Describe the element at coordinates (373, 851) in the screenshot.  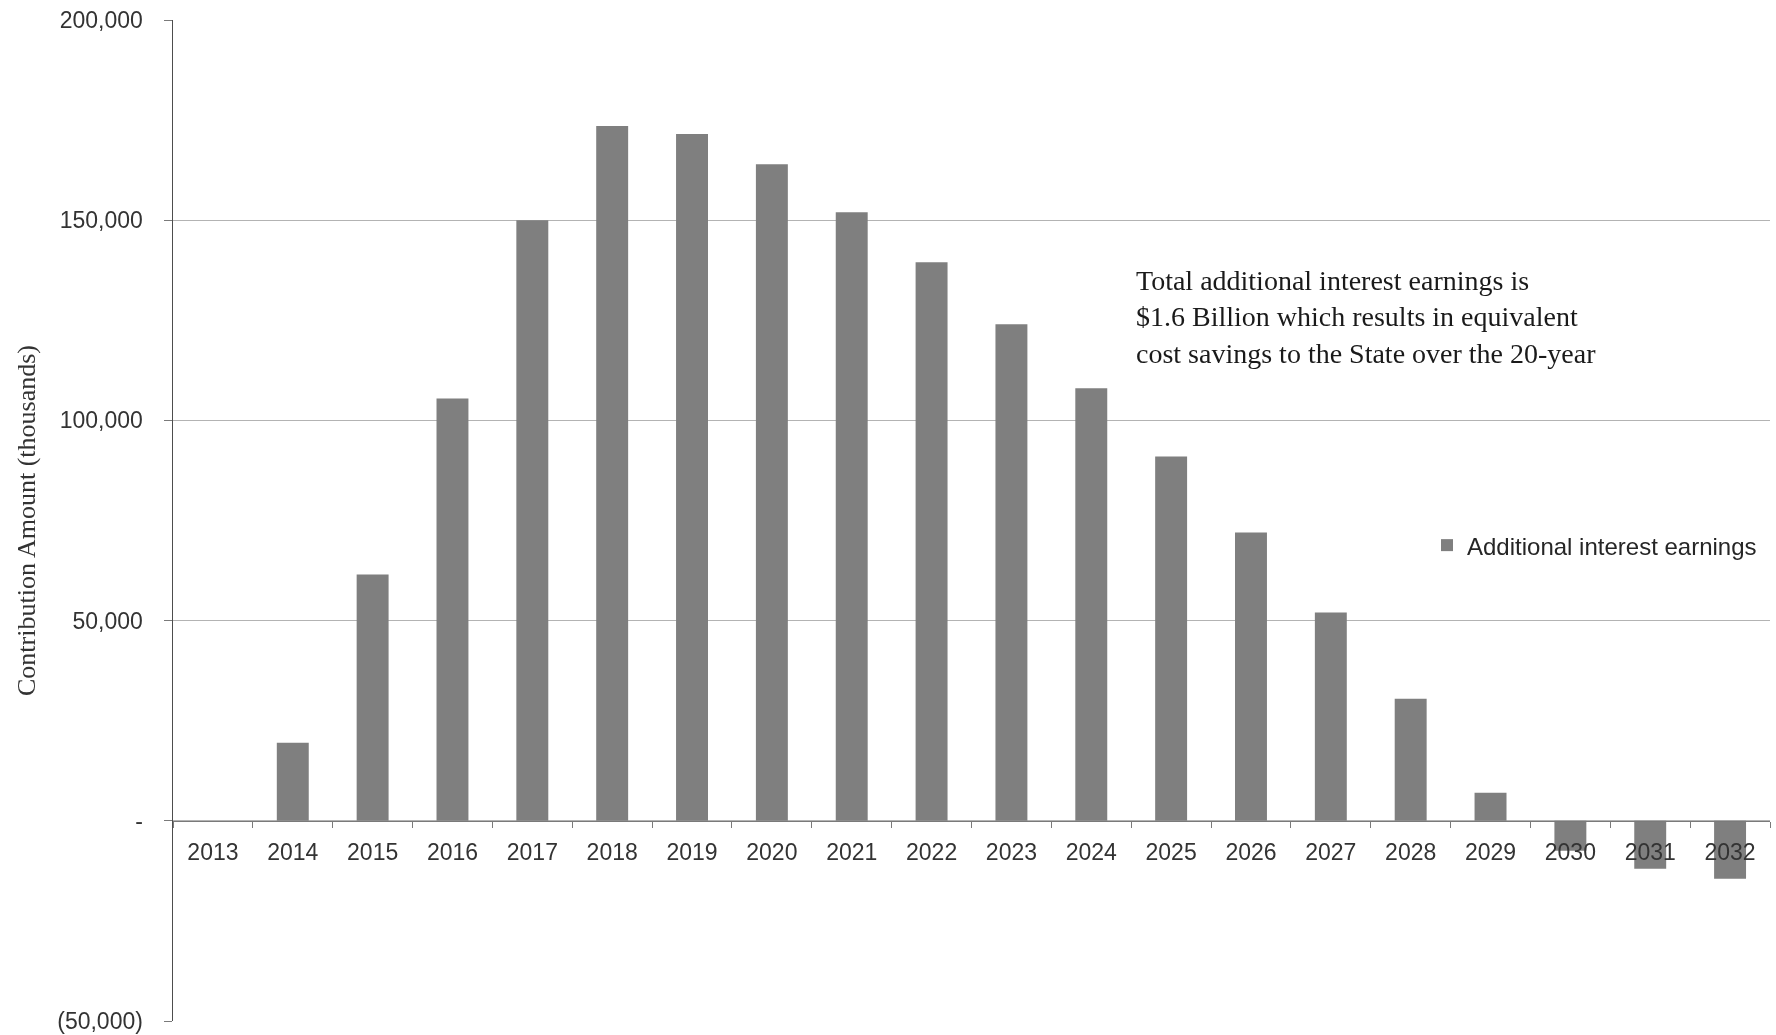
I see `x-tick-label: 2015` at that location.